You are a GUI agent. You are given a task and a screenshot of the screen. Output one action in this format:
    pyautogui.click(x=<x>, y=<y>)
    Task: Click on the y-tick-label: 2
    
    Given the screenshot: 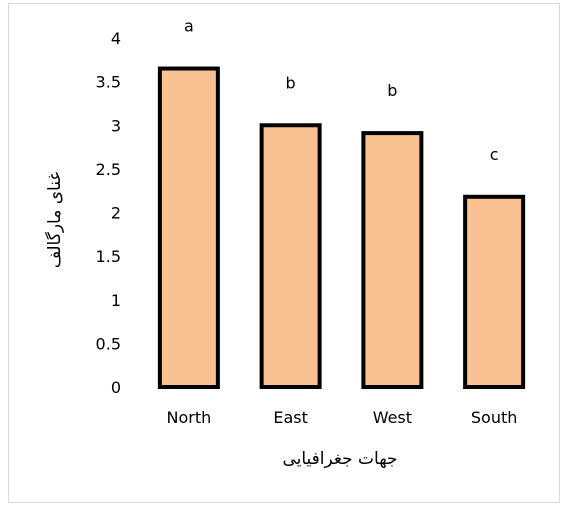 What is the action you would take?
    pyautogui.click(x=116, y=213)
    